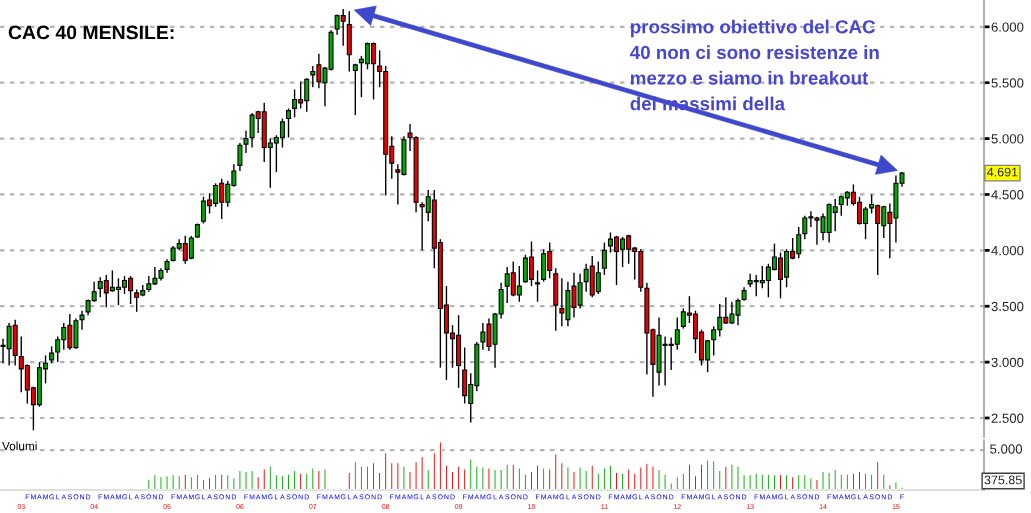  I want to click on y-tick-label: 4.000, so click(1007, 250).